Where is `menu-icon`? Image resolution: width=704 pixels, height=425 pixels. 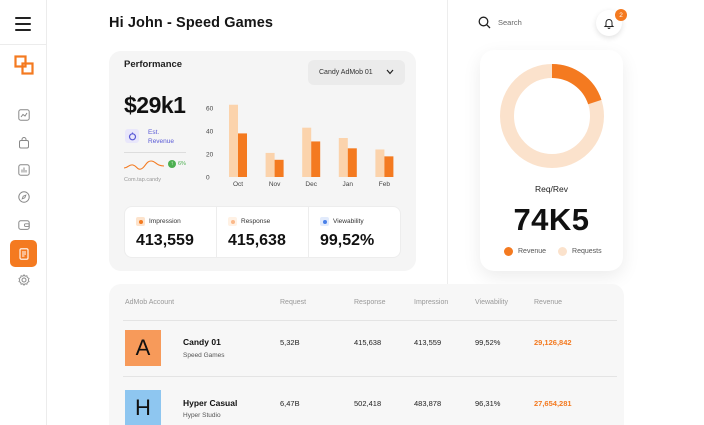 menu-icon is located at coordinates (23, 24).